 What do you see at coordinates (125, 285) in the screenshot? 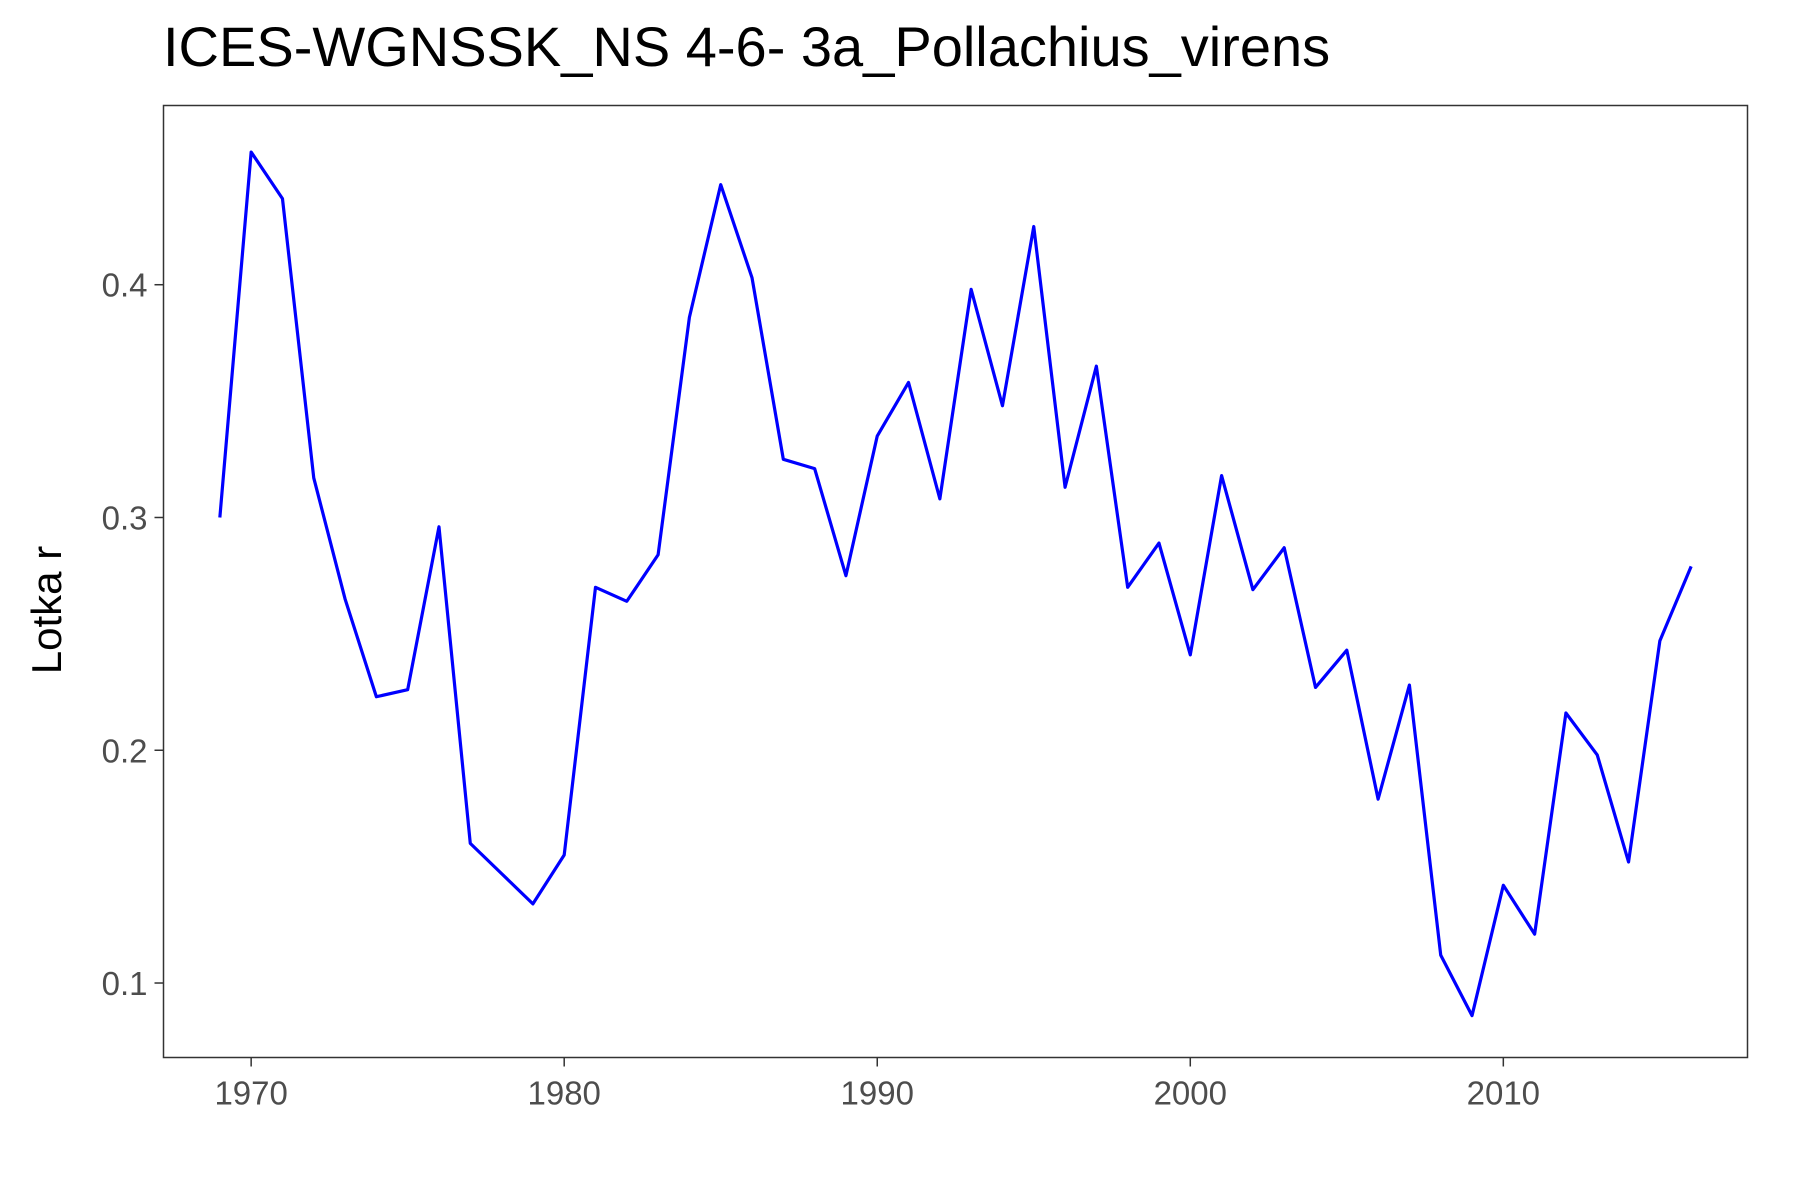
I see `y-tick-label-0.4: 0.4` at bounding box center [125, 285].